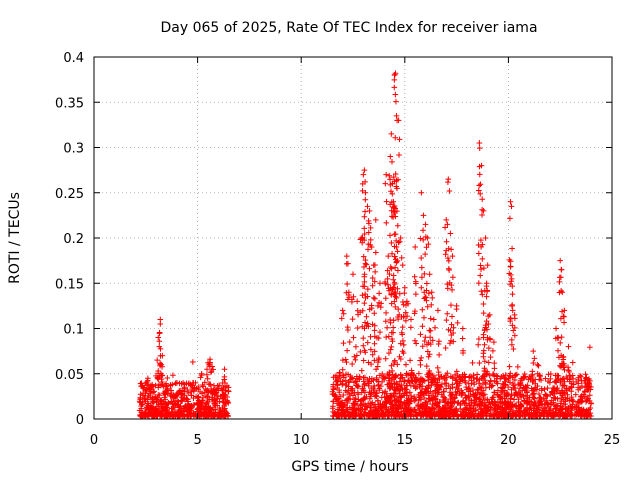  Describe the element at coordinates (80, 420) in the screenshot. I see `y-tick-label: 0` at that location.